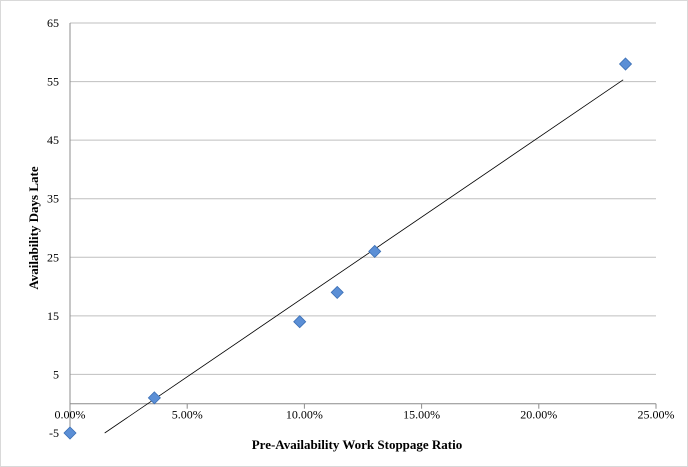 The height and width of the screenshot is (467, 688). I want to click on y-tick-label: 65, so click(53, 23).